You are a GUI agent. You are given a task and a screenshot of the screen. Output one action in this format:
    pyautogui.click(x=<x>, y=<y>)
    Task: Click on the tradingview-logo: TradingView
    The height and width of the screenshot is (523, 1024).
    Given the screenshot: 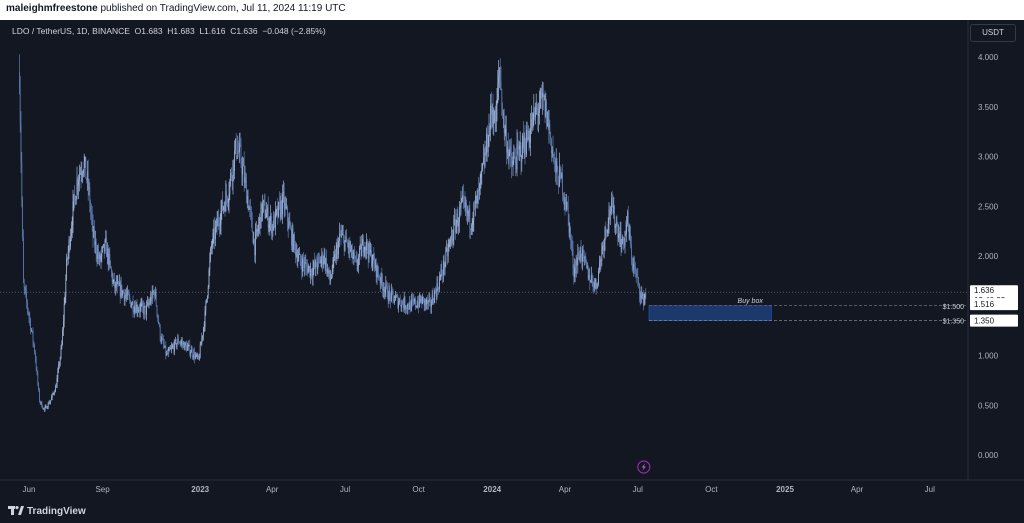 What is the action you would take?
    pyautogui.click(x=47, y=511)
    